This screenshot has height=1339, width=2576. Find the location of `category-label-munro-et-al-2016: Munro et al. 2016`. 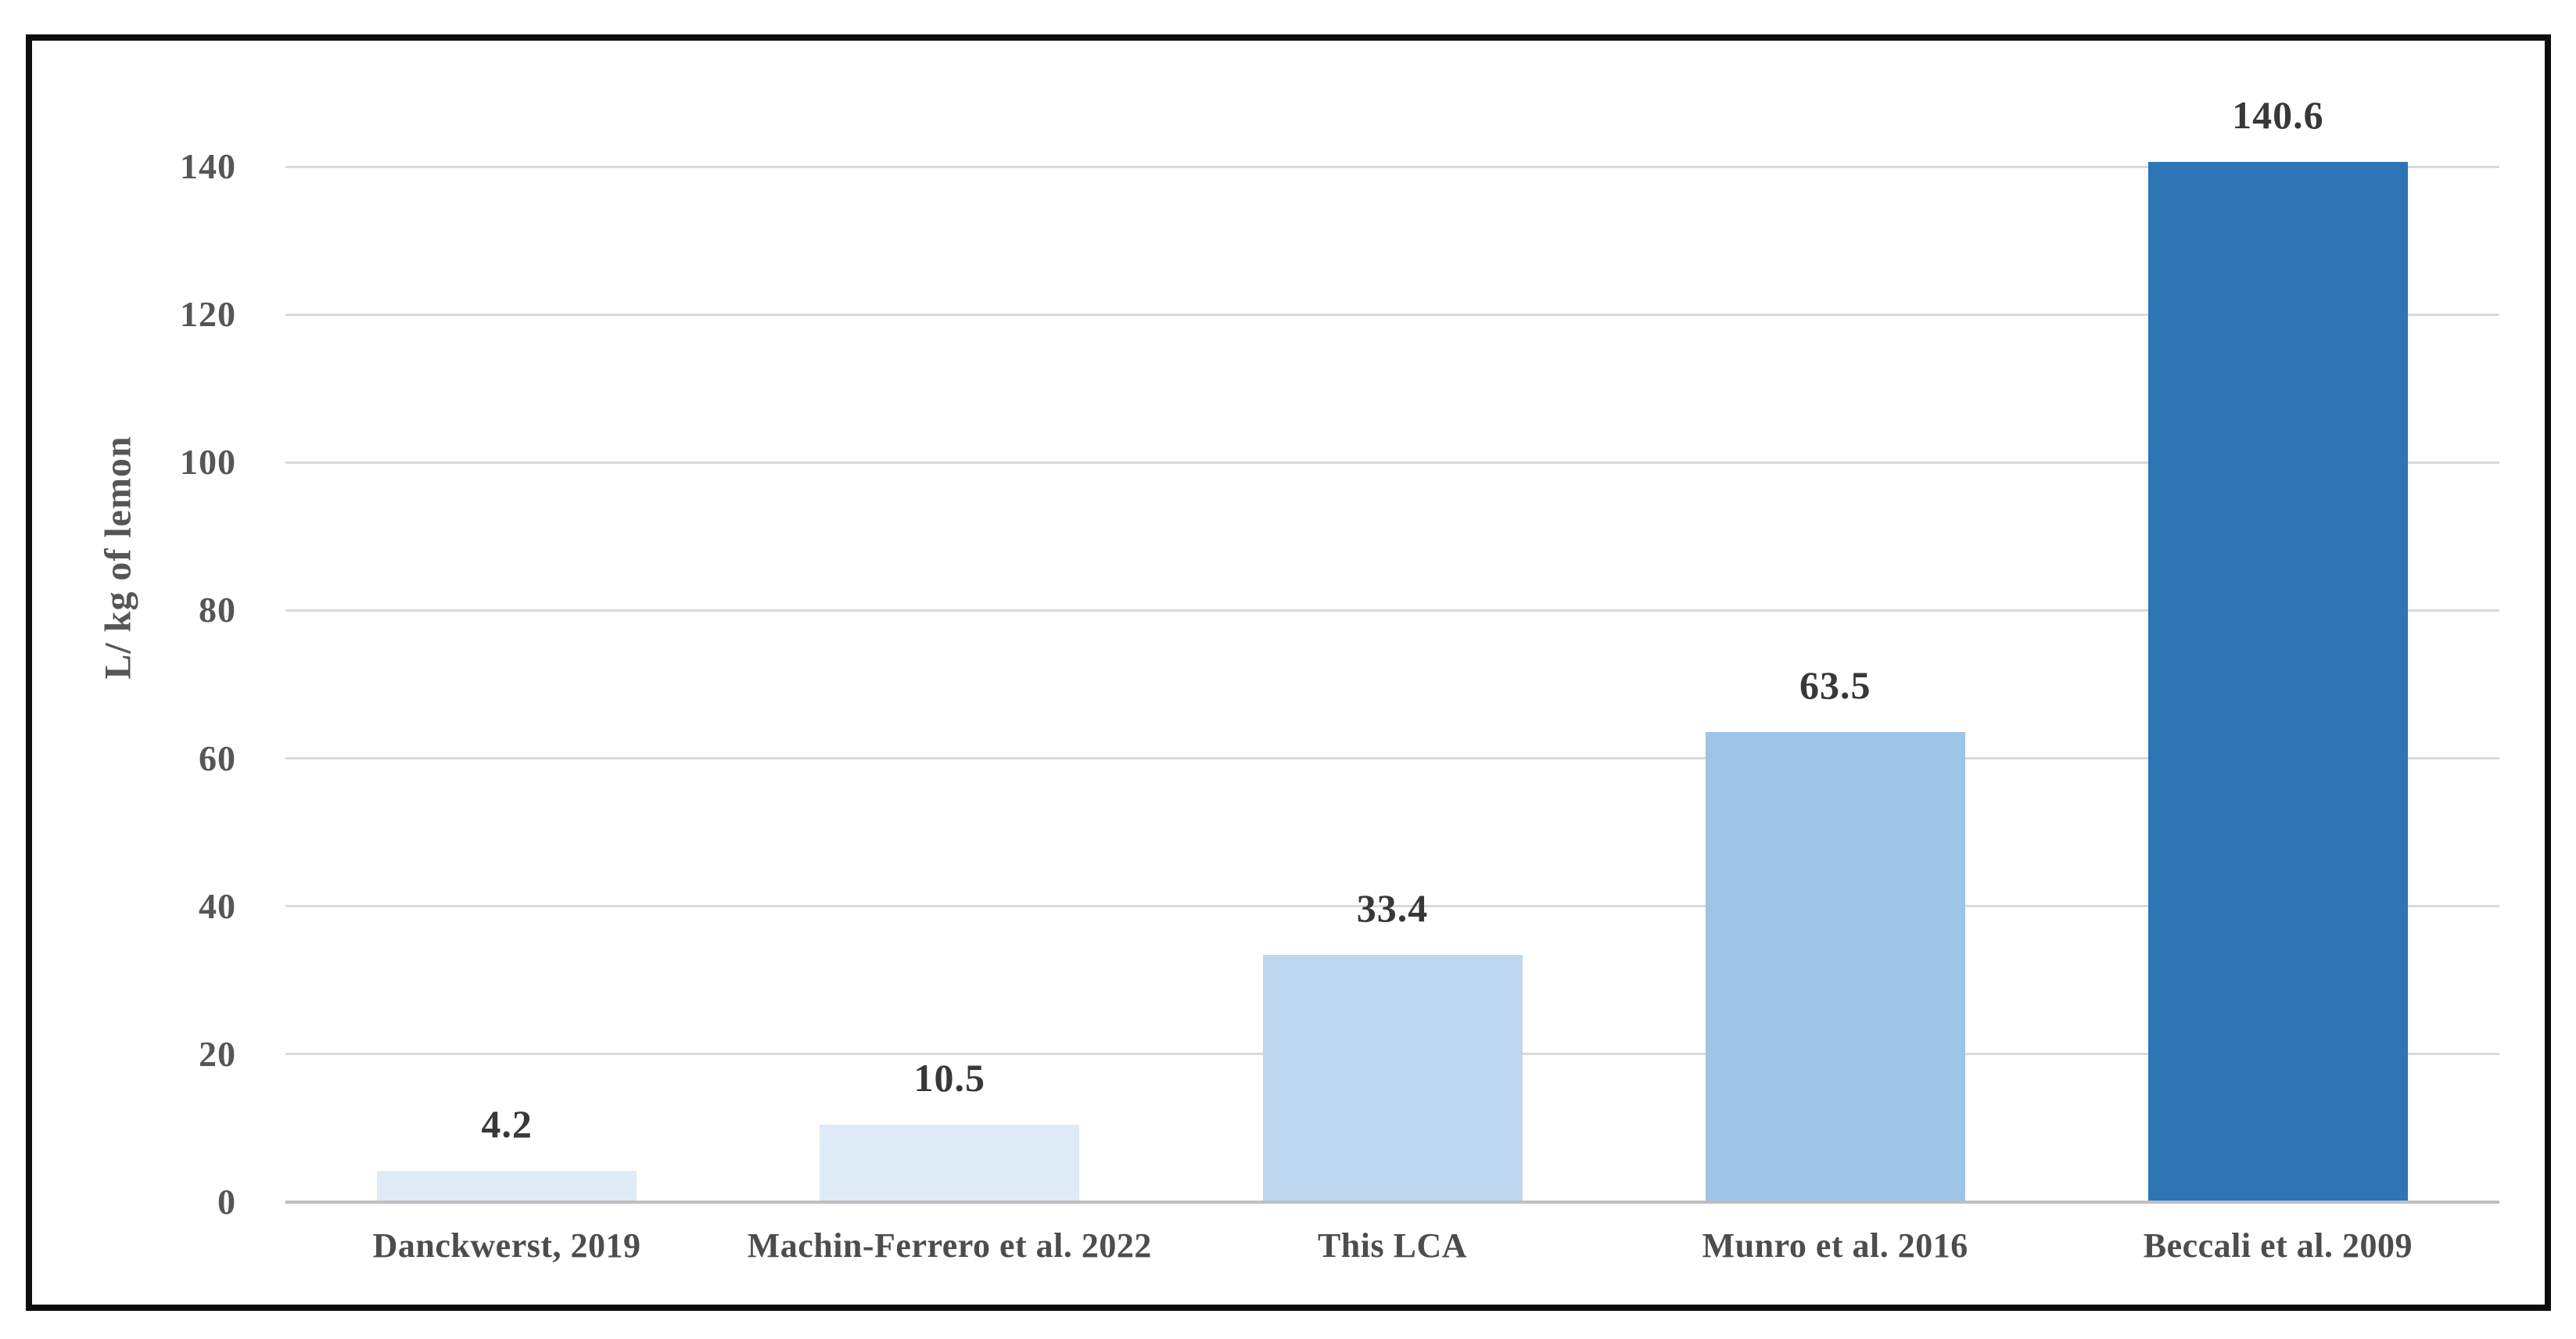

category-label-munro-et-al-2016: Munro et al. 2016 is located at coordinates (1835, 1245).